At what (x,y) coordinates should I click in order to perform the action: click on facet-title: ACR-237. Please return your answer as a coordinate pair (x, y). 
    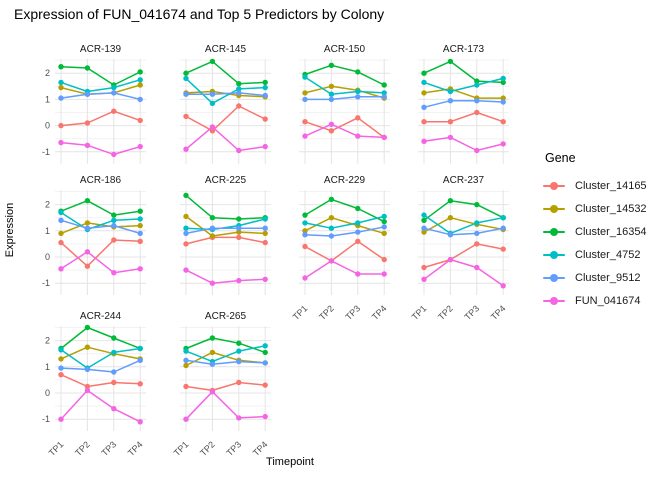
    Looking at the image, I should click on (464, 180).